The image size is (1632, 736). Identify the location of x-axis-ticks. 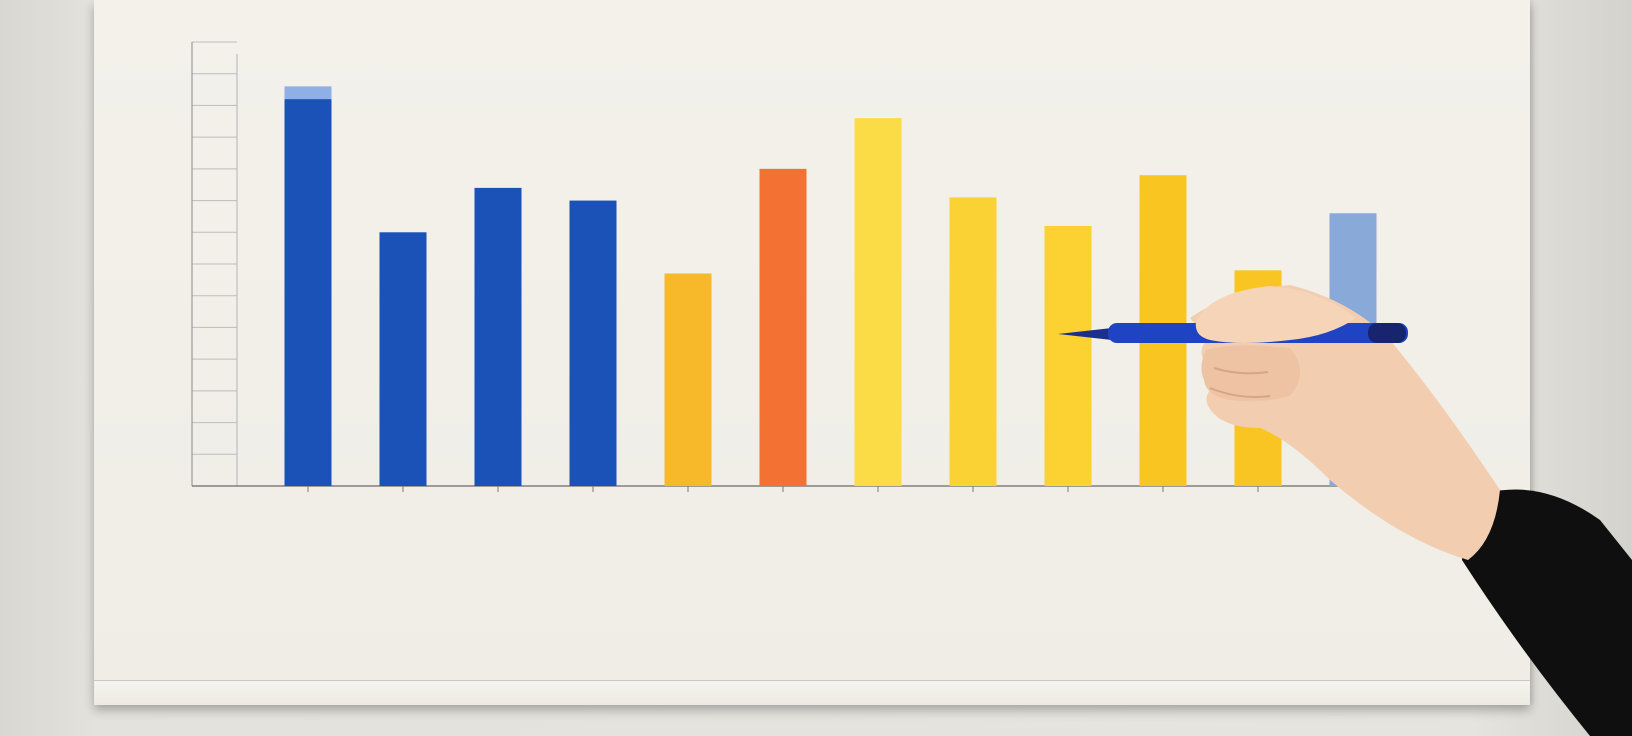
(830, 489).